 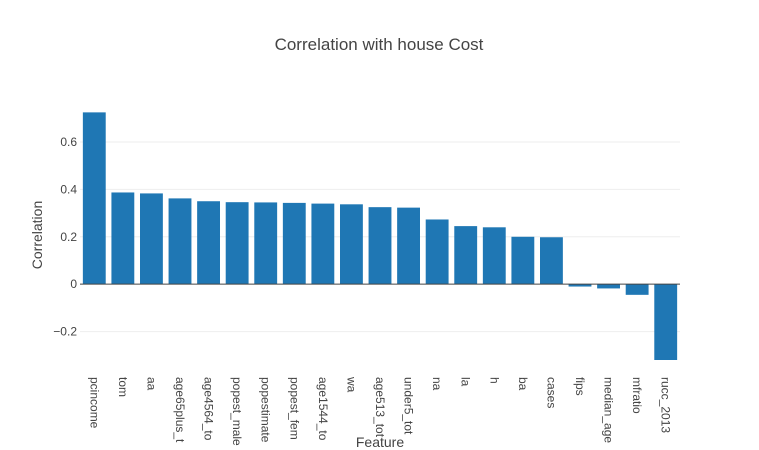 What do you see at coordinates (237, 411) in the screenshot?
I see `x-tick-label: popest_male` at bounding box center [237, 411].